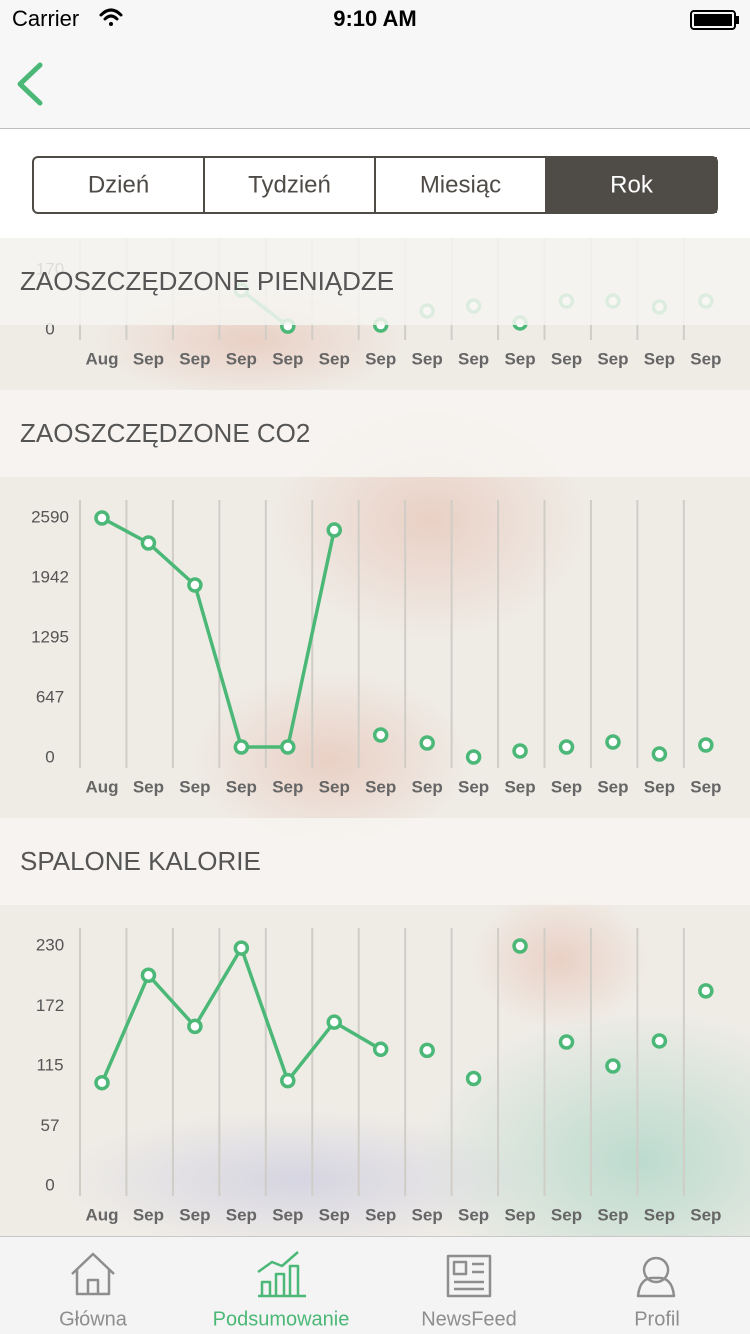 Image resolution: width=750 pixels, height=1334 pixels. What do you see at coordinates (369, 1290) in the screenshot?
I see `tabs: Główna Podsumowanie NewsFeed Profil` at bounding box center [369, 1290].